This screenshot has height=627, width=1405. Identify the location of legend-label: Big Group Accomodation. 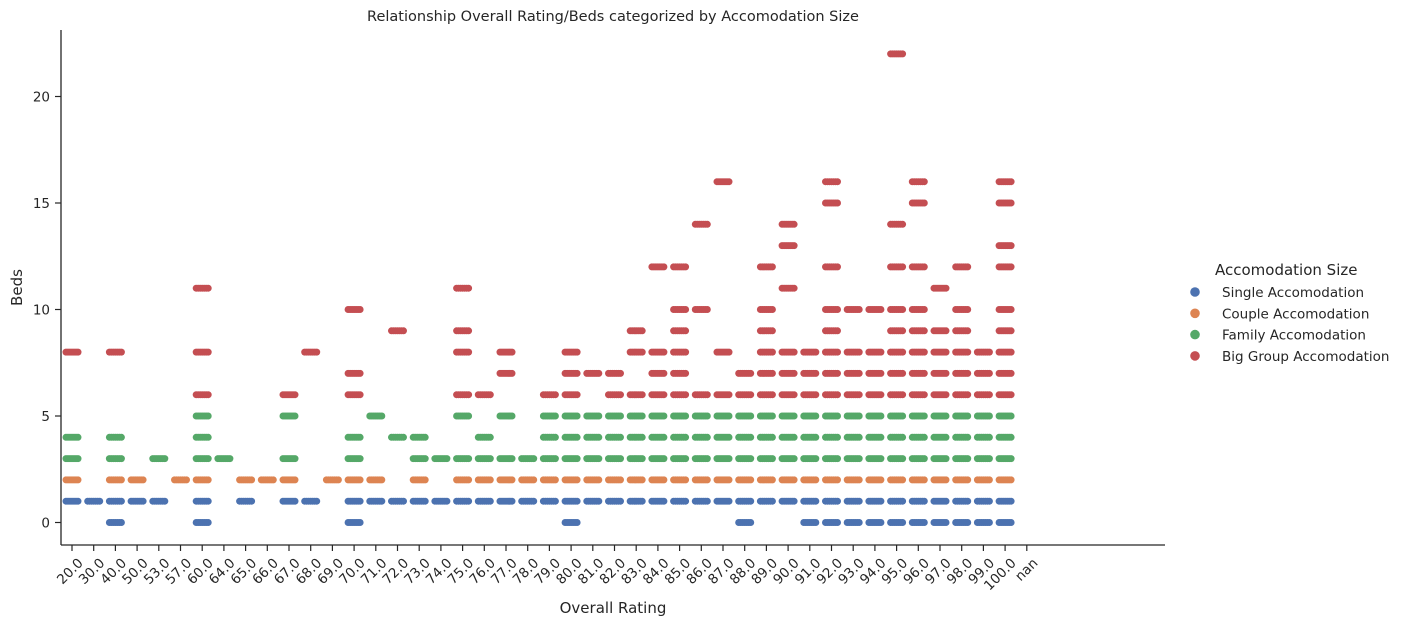
(1305, 357).